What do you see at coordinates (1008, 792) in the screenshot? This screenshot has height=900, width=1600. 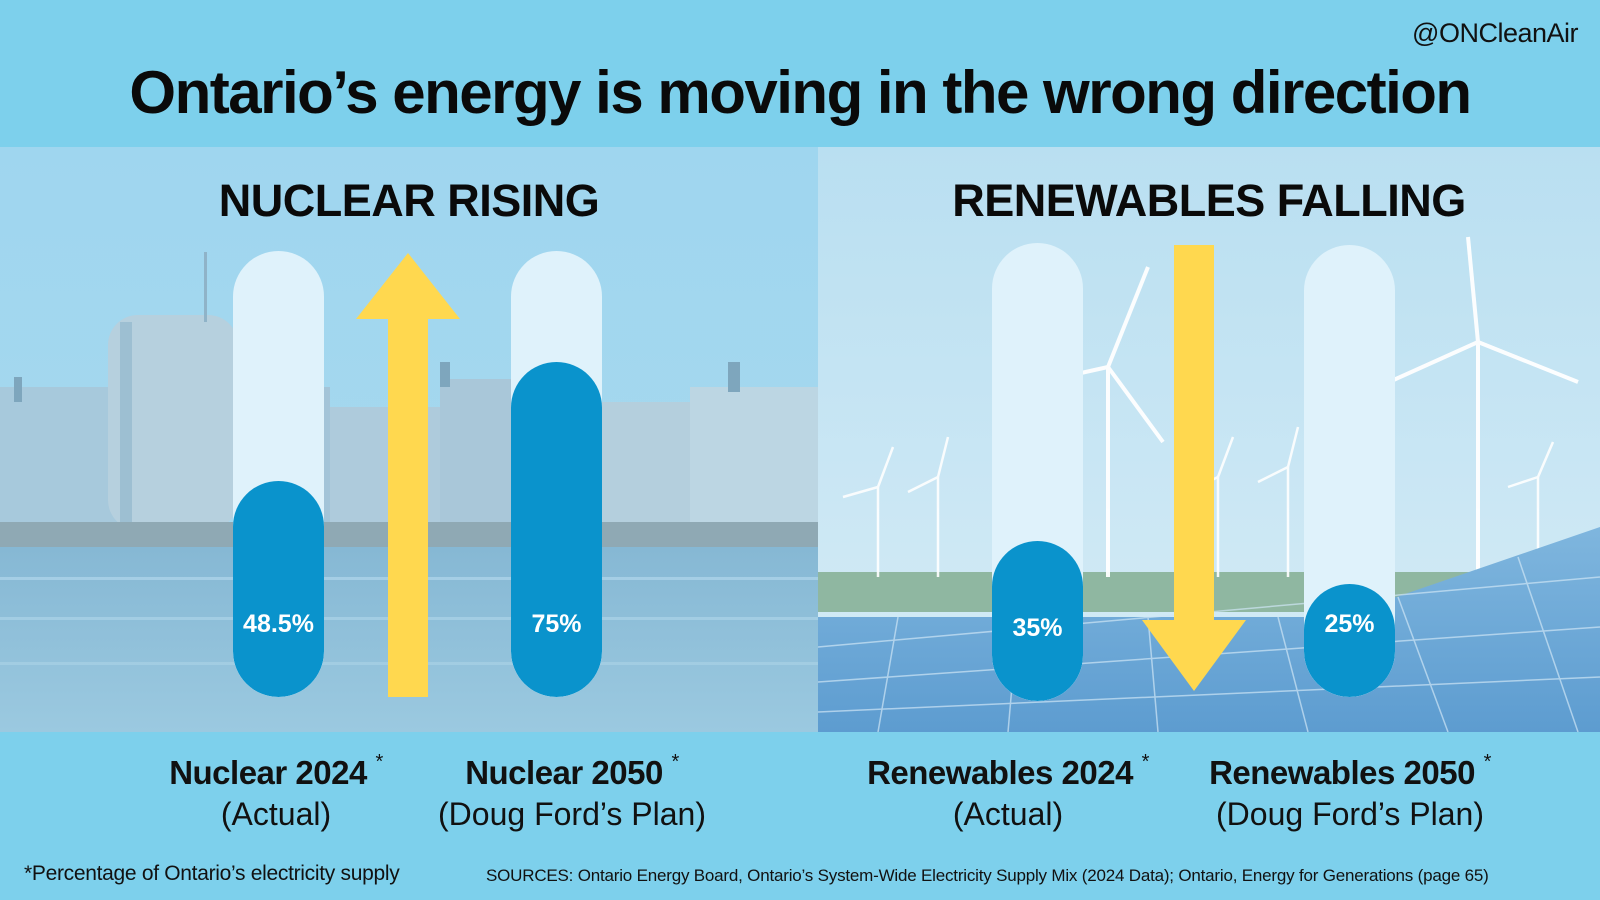 I see `renewables-2024-label: Renewables 2024 * (Actual)` at bounding box center [1008, 792].